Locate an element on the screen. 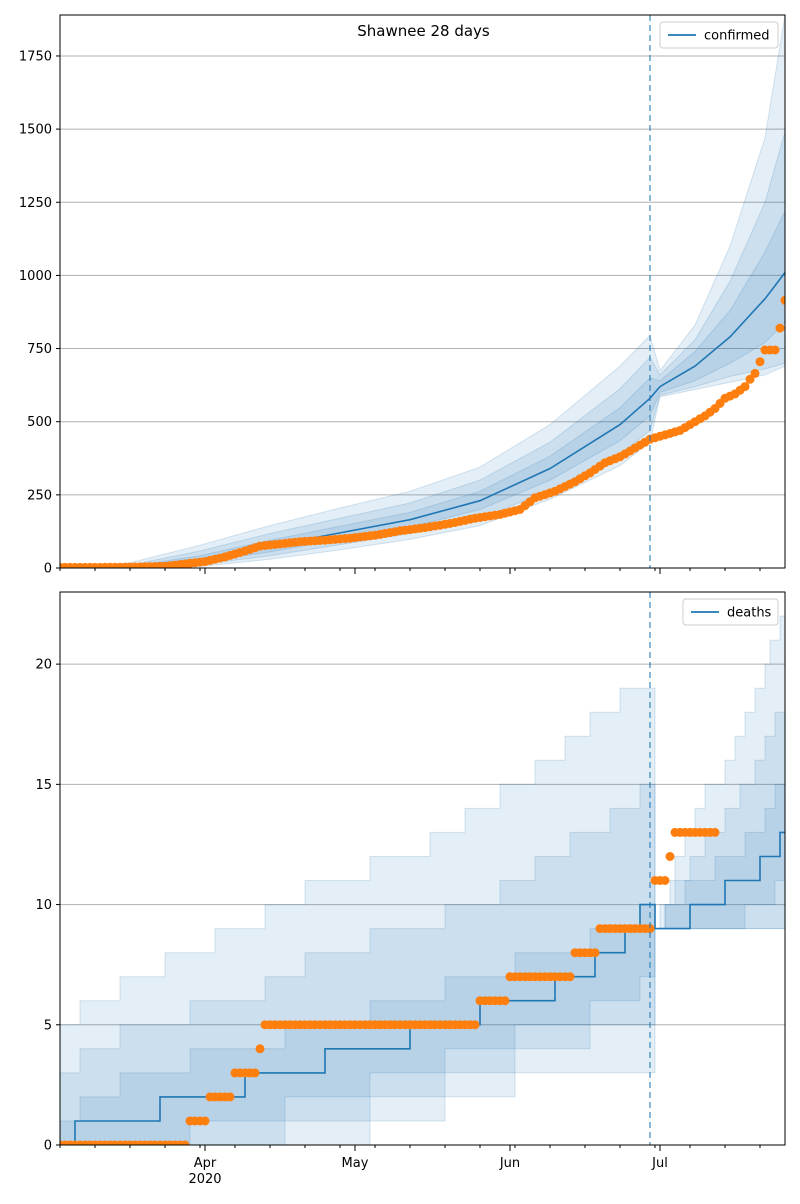  y-tick-label: 250 is located at coordinates (39, 495).